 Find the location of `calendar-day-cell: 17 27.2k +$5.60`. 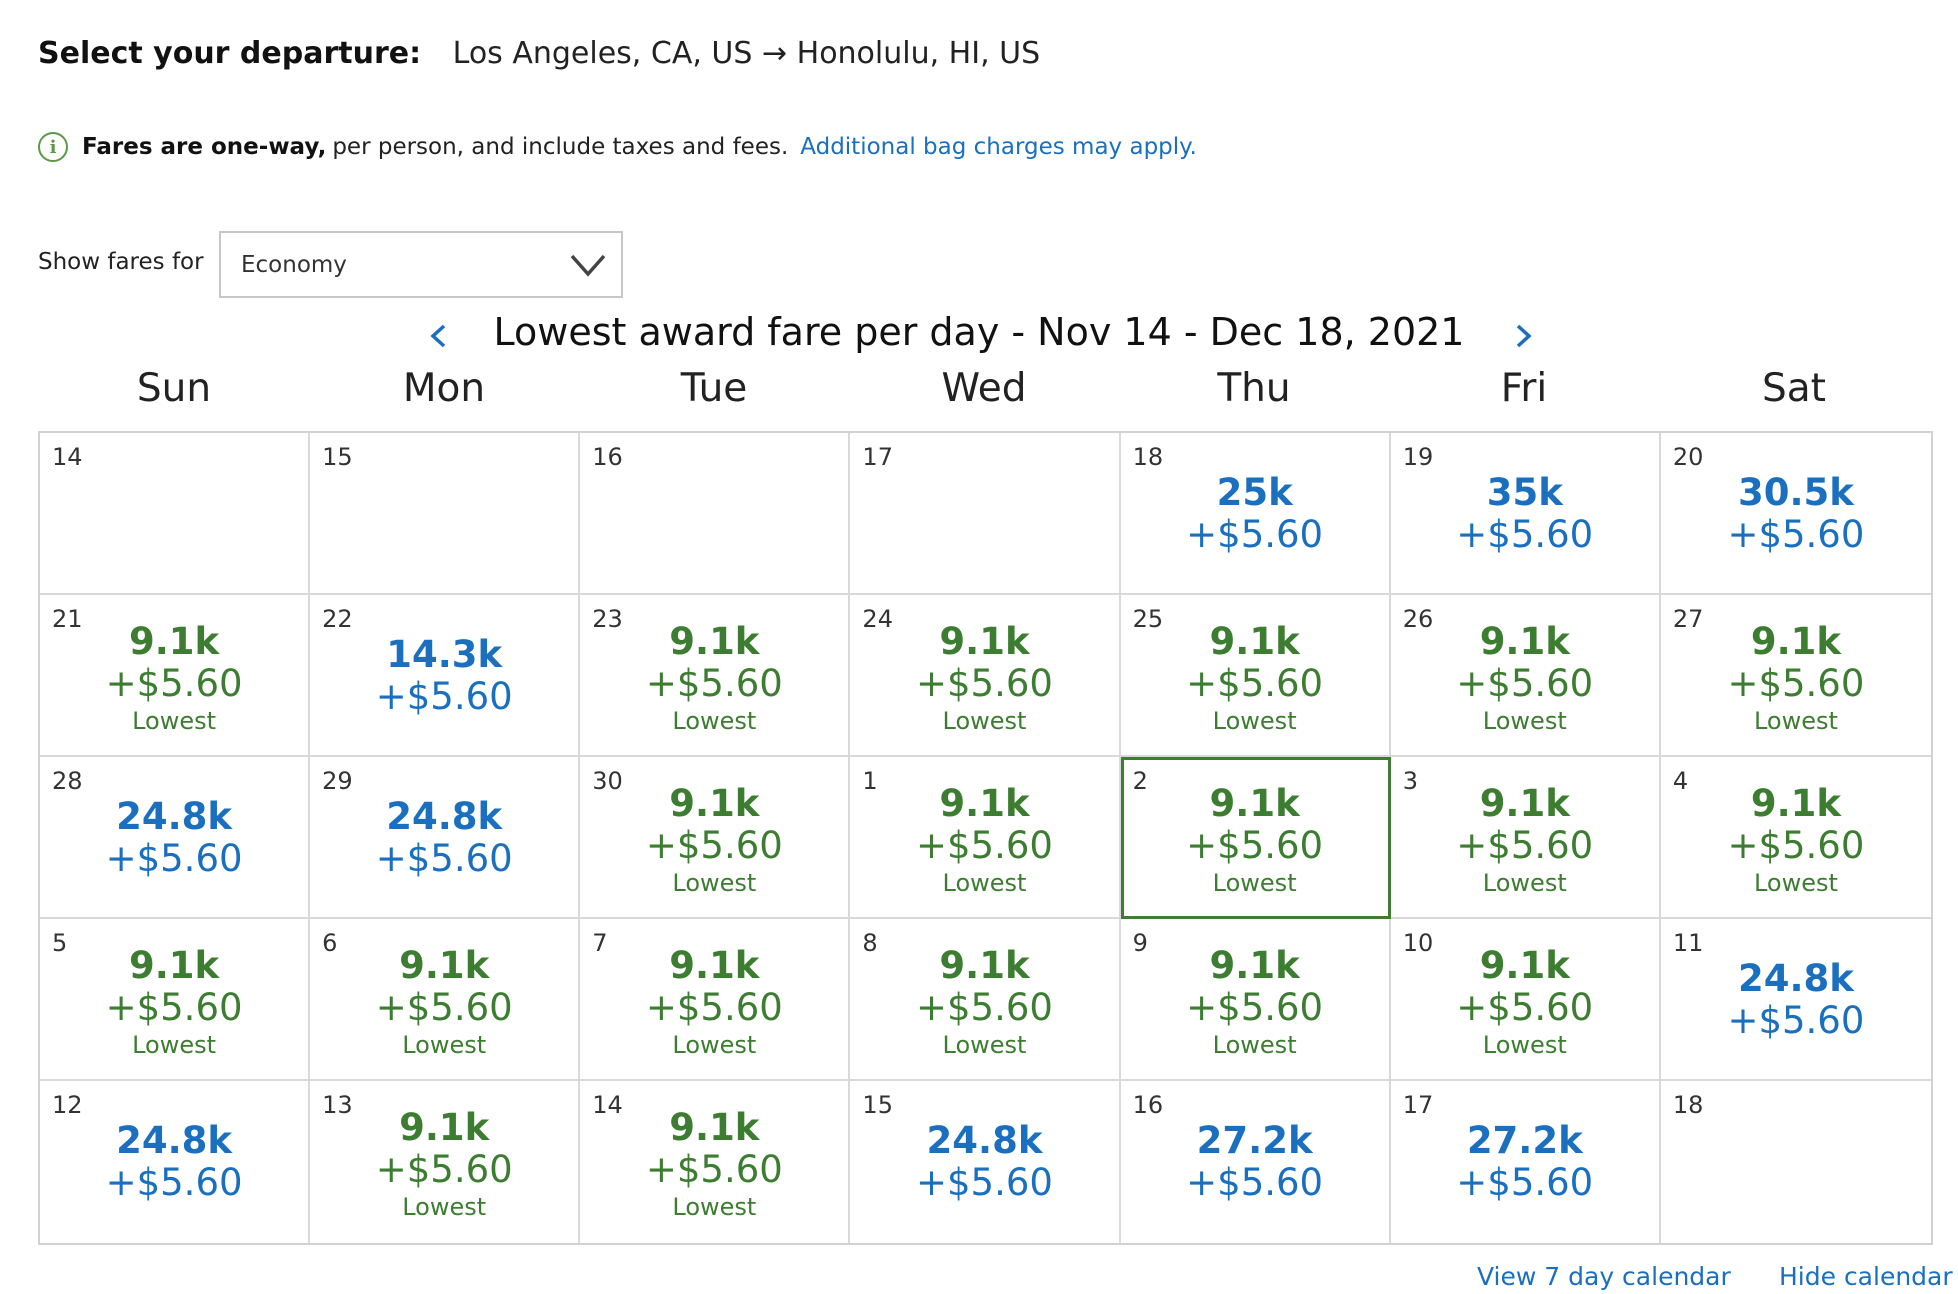

calendar-day-cell: 17 27.2k +$5.60 is located at coordinates (1526, 1162).